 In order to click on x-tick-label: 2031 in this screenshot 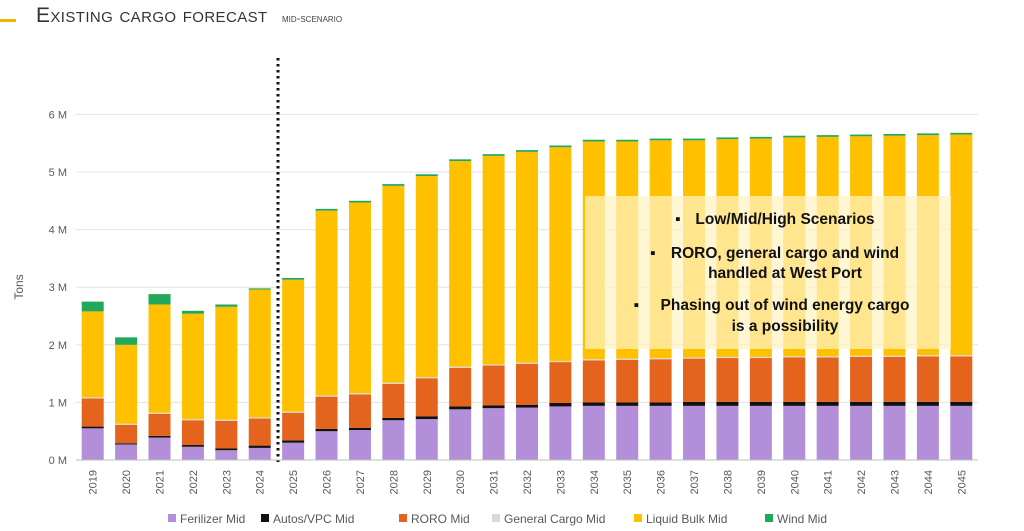, I will do `click(495, 482)`.